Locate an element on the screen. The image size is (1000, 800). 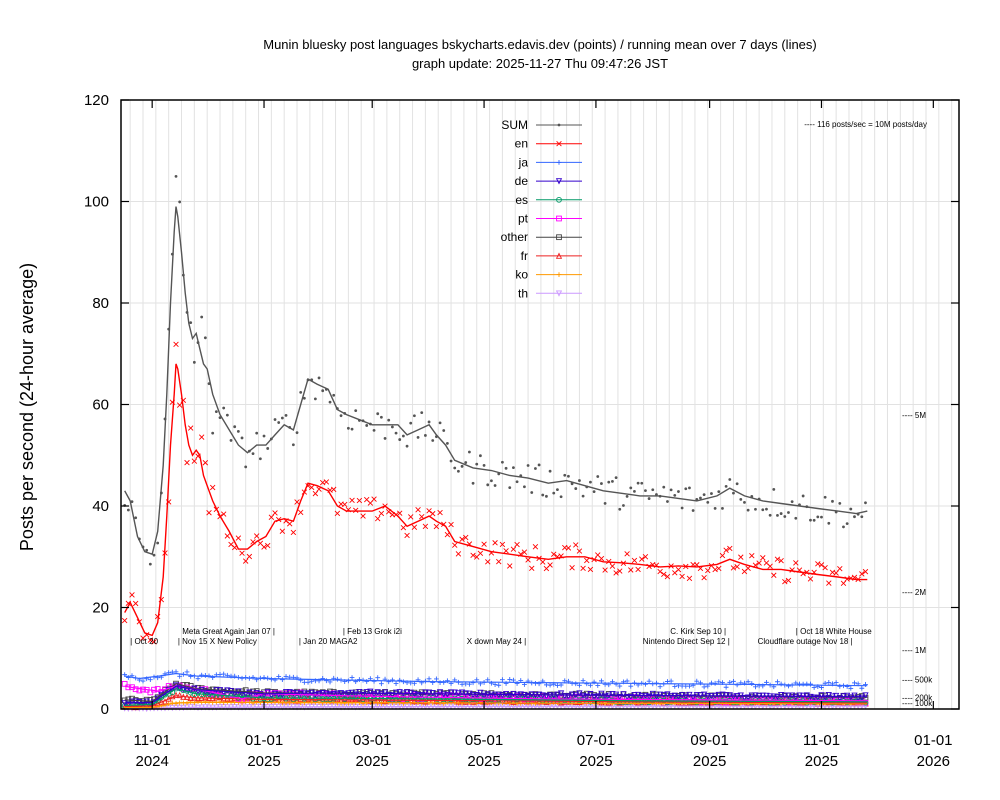
data-point-fr is located at coordinates (179, 695).